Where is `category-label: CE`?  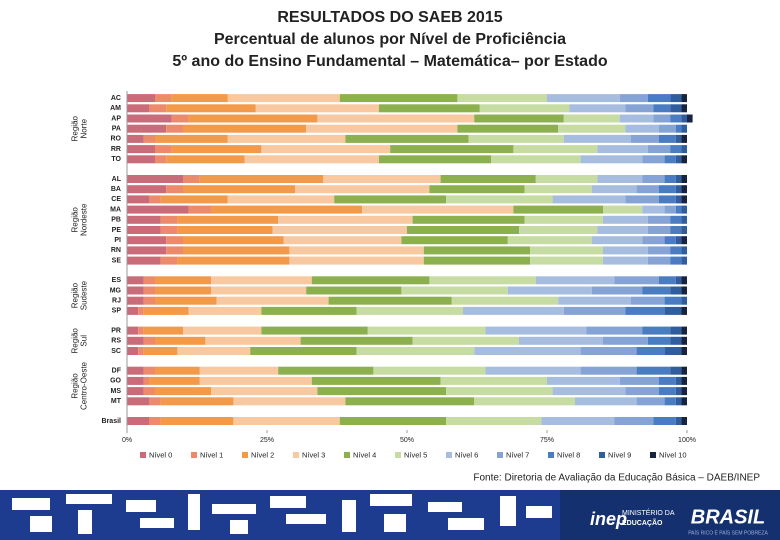
category-label: CE is located at coordinates (116, 199).